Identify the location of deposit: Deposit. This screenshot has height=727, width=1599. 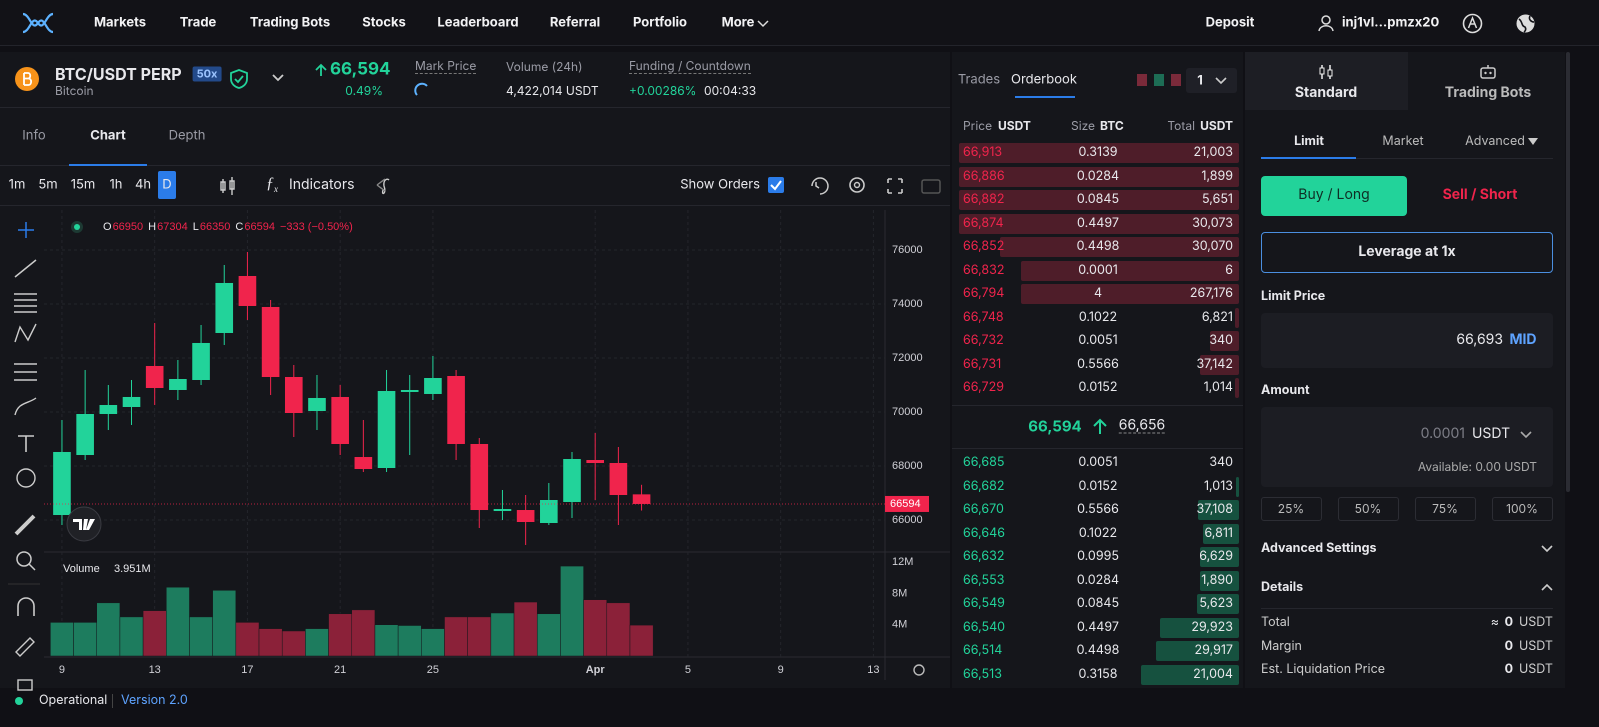
(1230, 22).